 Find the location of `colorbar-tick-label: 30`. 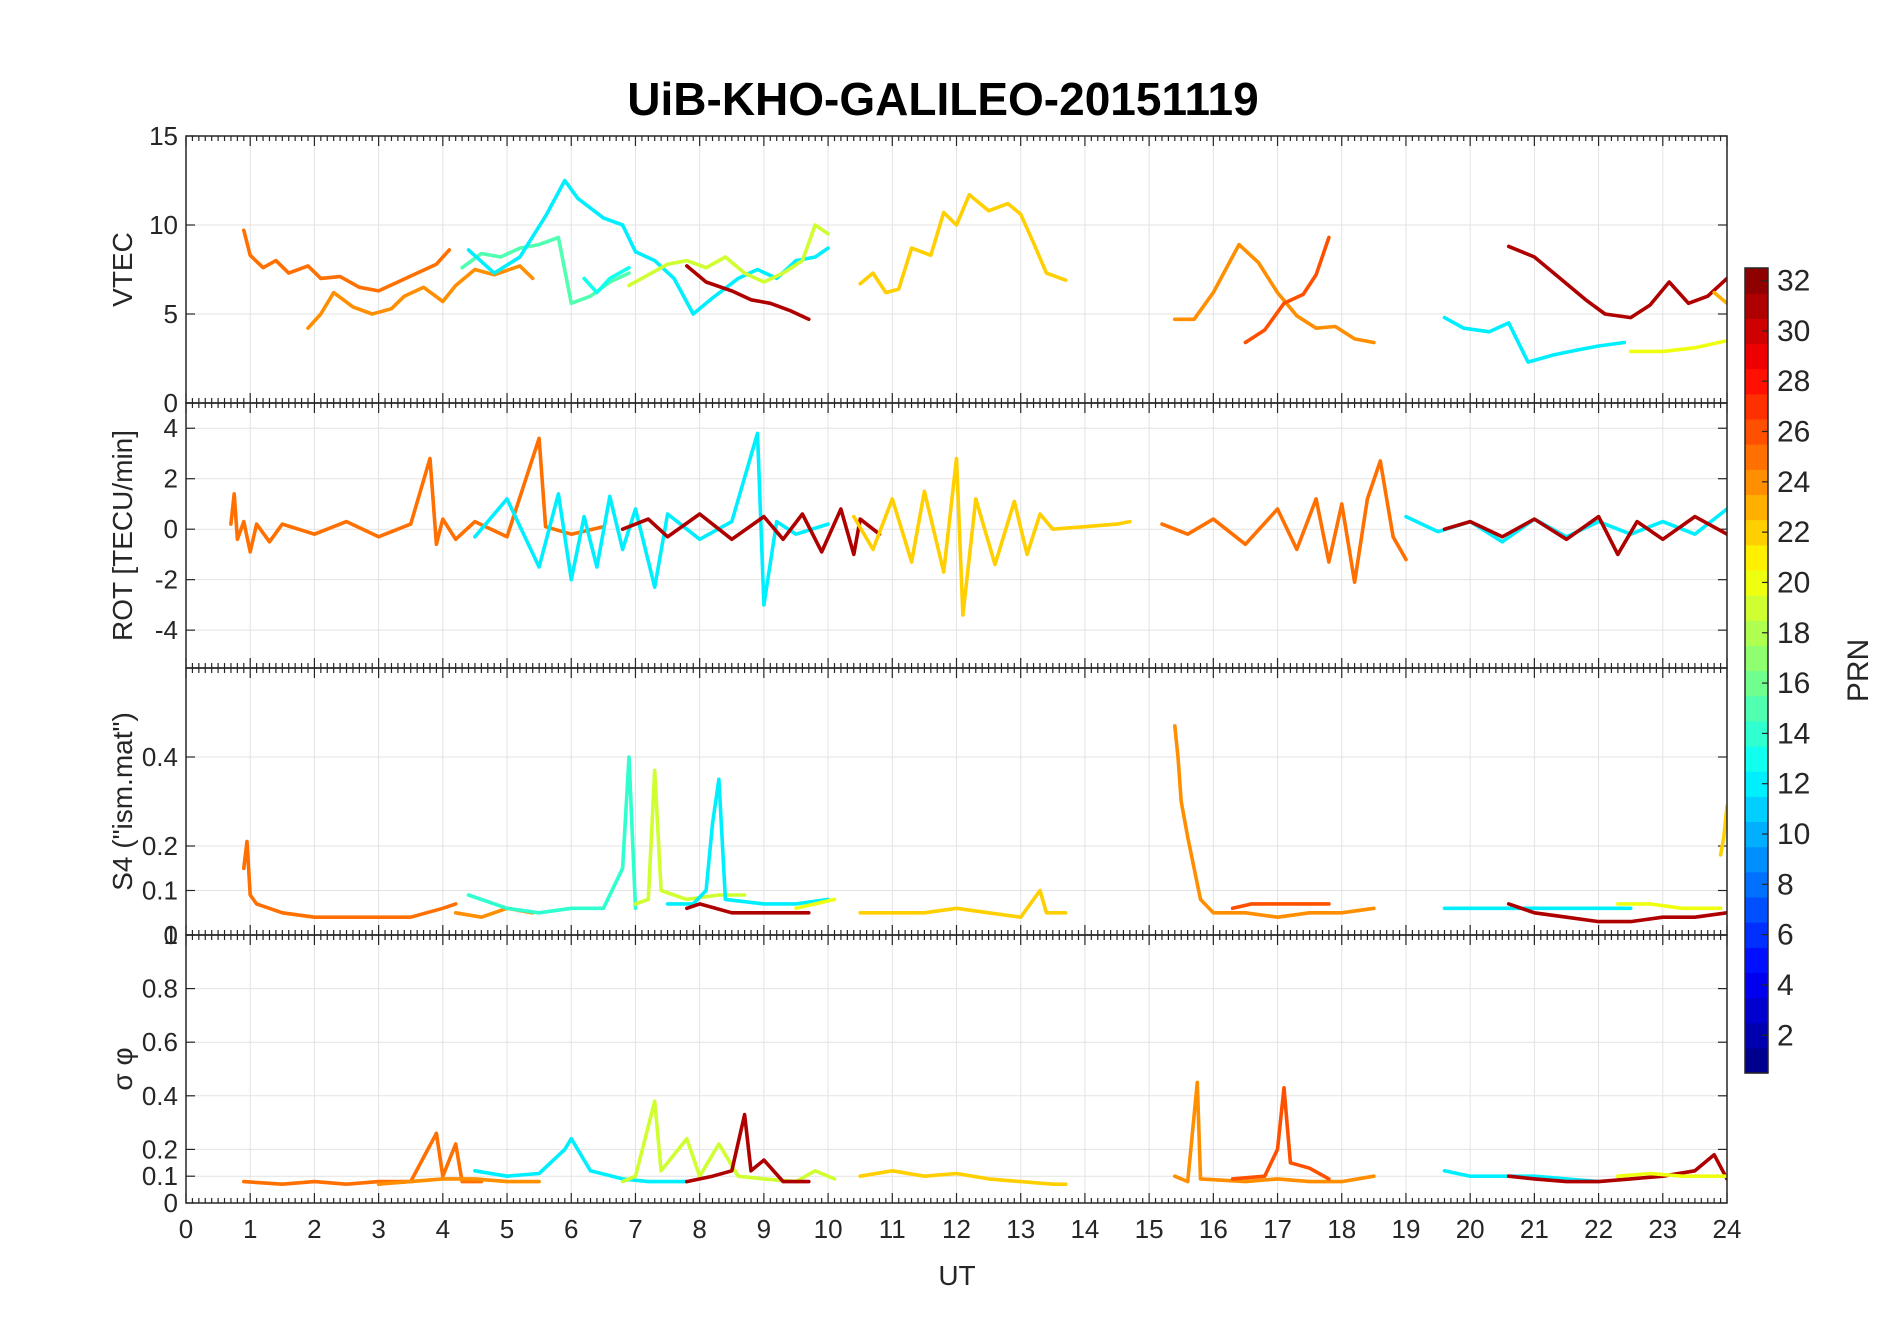

colorbar-tick-label: 30 is located at coordinates (1793, 331).